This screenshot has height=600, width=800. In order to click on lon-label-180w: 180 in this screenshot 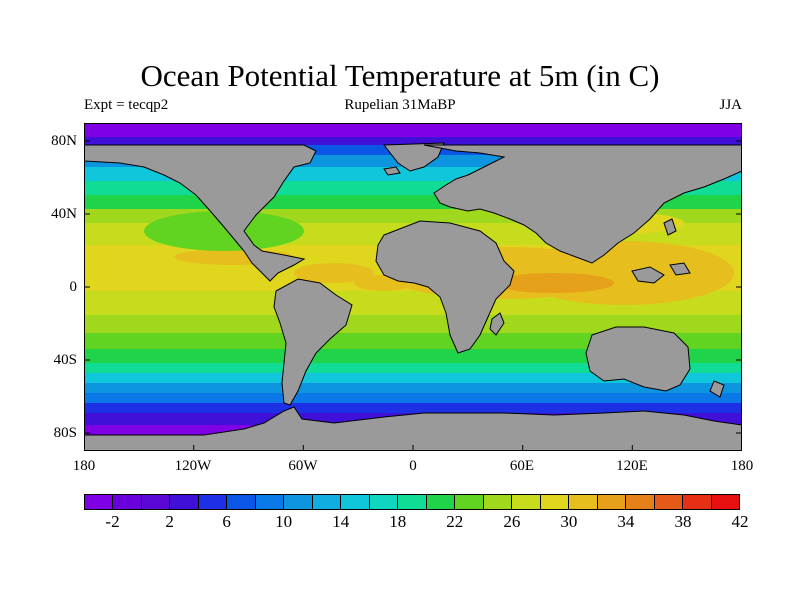, I will do `click(84, 466)`.